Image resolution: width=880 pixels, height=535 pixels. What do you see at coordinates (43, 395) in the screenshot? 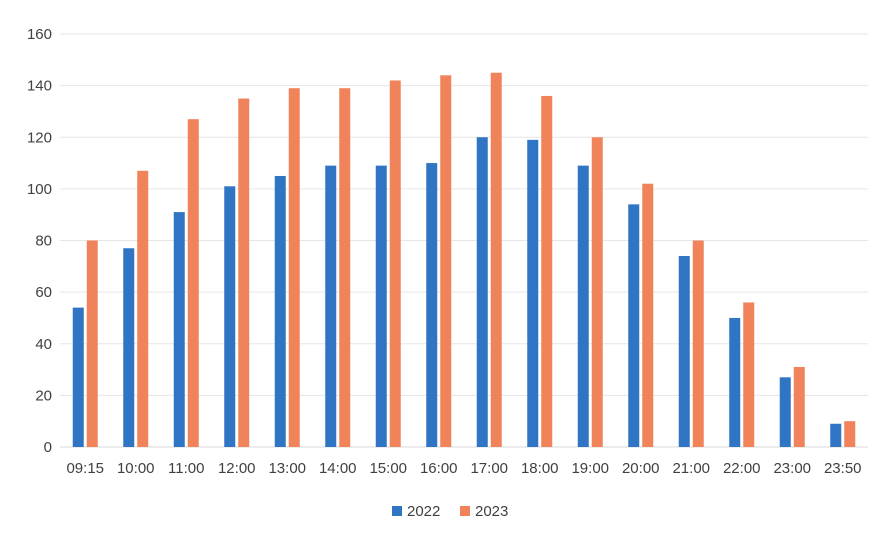
I see `y-tick-label: 20` at bounding box center [43, 395].